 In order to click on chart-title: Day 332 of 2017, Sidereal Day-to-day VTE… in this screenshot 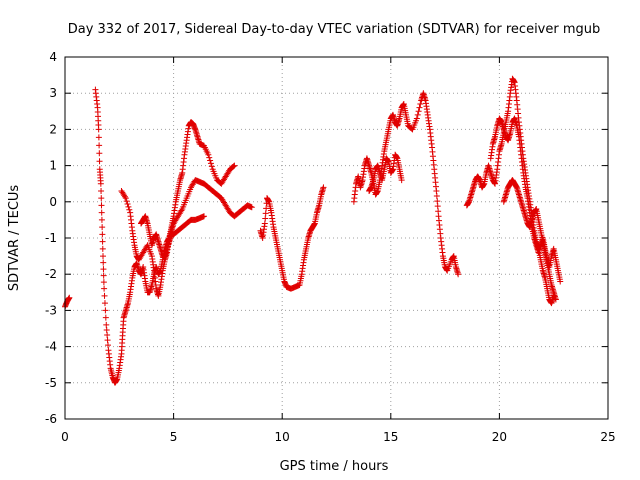, I will do `click(334, 29)`.